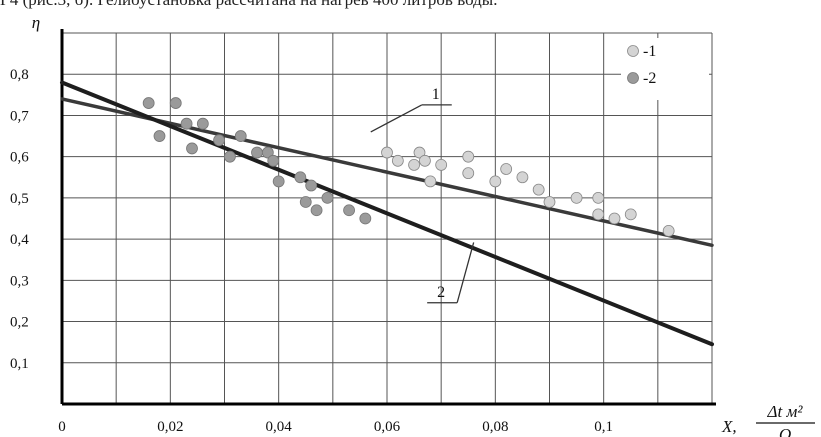 The image size is (821, 437). I want to click on y-tick-label: 0,4, so click(19, 240).